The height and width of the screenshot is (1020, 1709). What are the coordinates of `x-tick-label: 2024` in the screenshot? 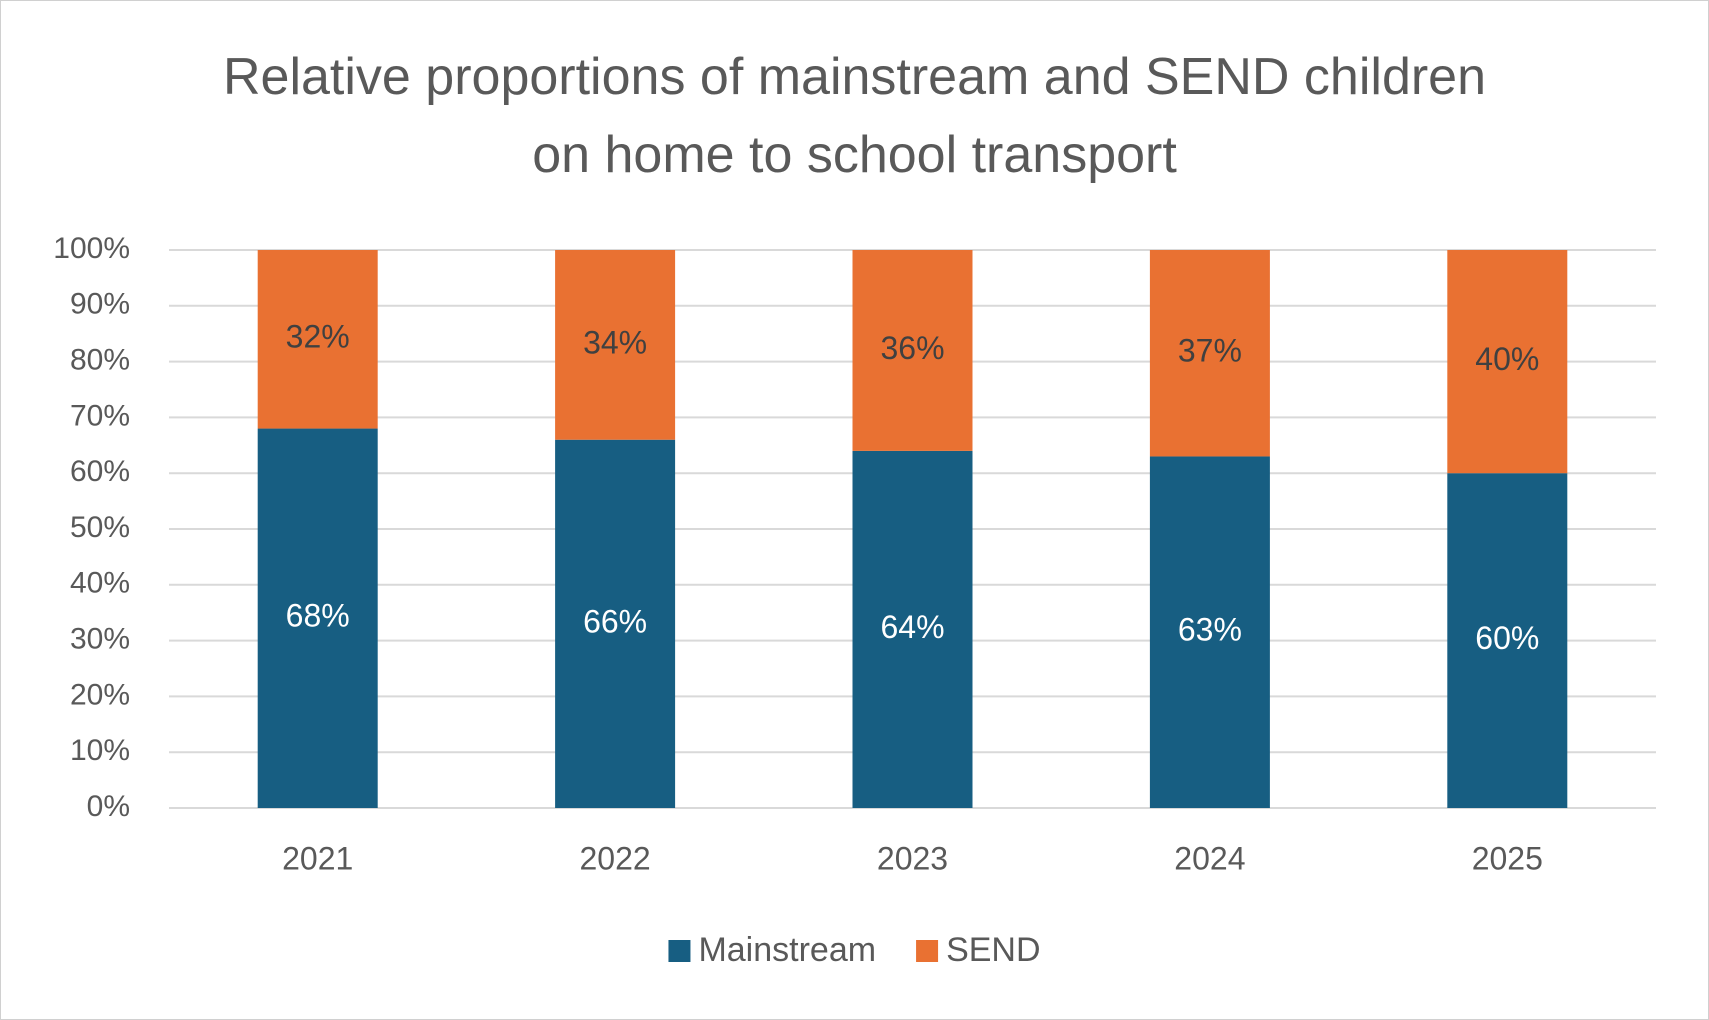 It's located at (1209, 858).